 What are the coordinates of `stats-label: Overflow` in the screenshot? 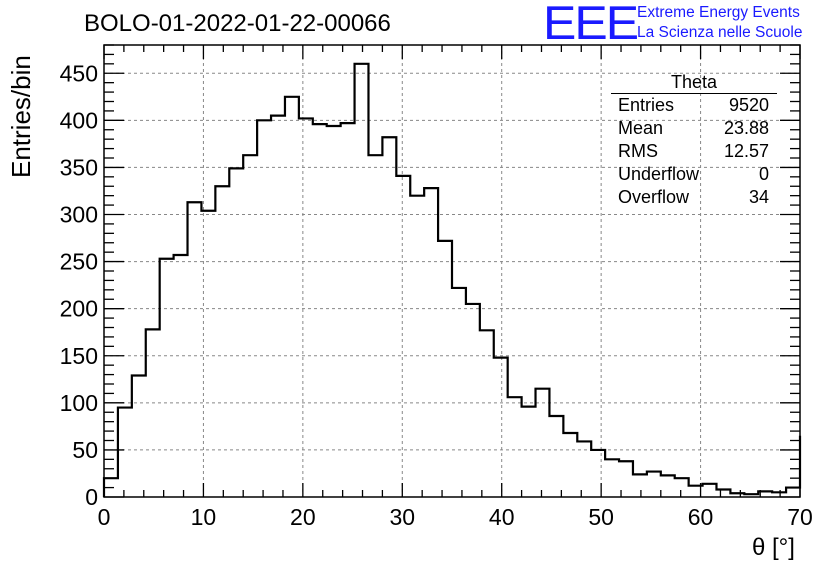 It's located at (654, 197).